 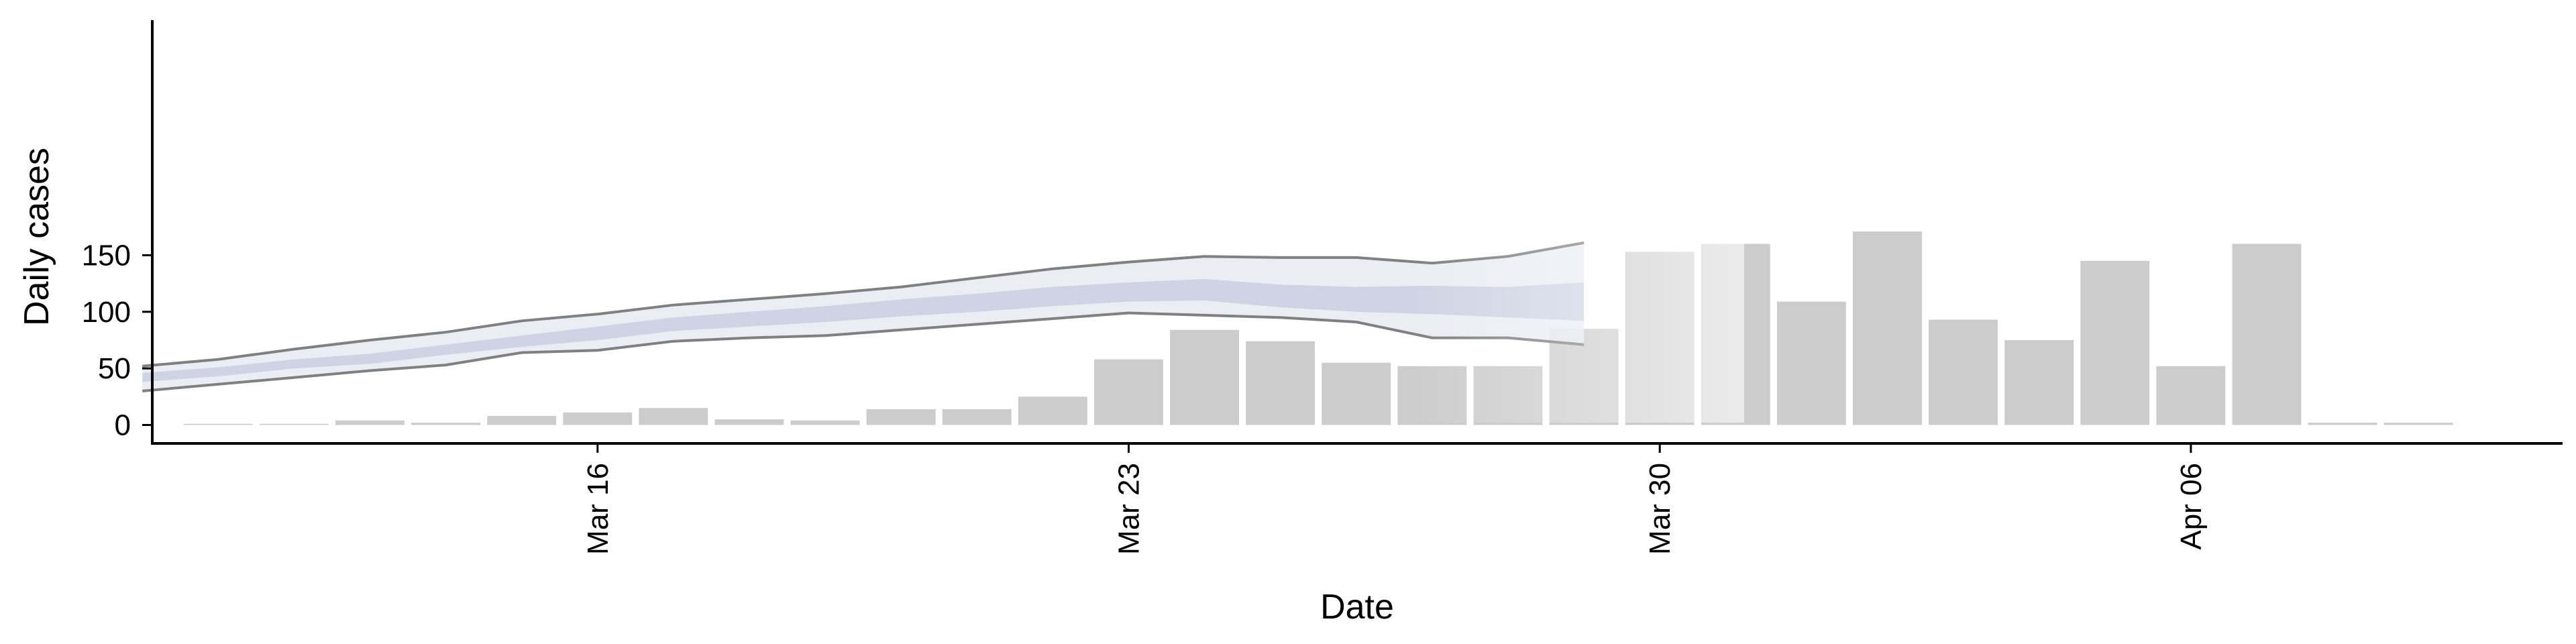 I want to click on band-fade-overlay, so click(x=1576, y=221).